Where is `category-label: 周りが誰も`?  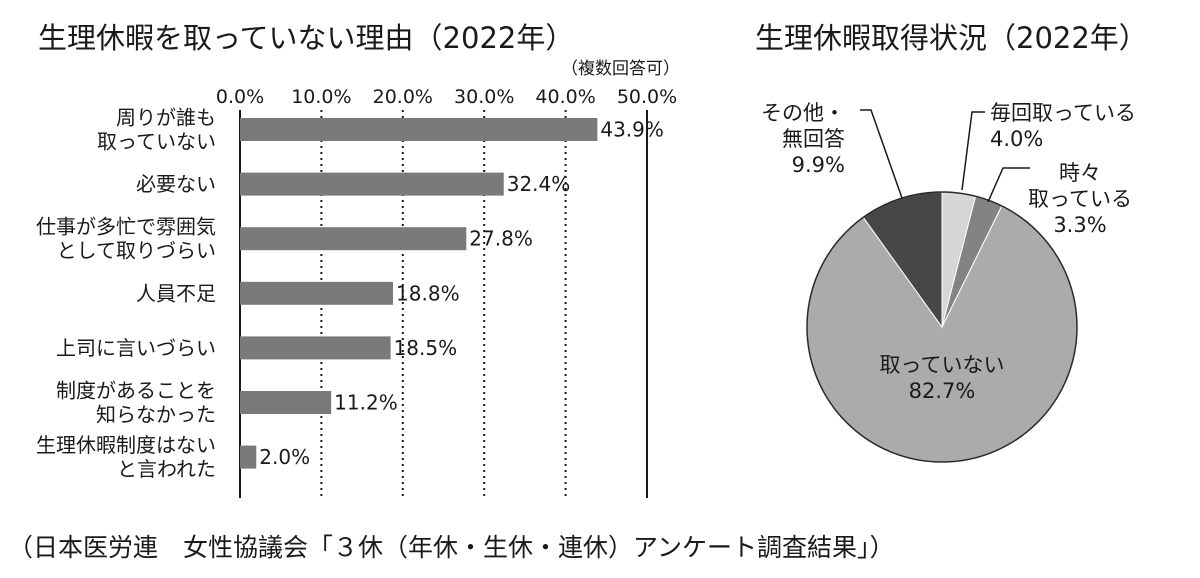 category-label: 周りが誰も is located at coordinates (166, 118).